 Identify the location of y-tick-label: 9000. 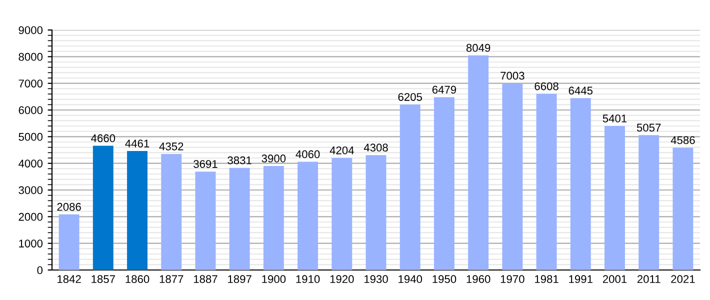
(30, 30).